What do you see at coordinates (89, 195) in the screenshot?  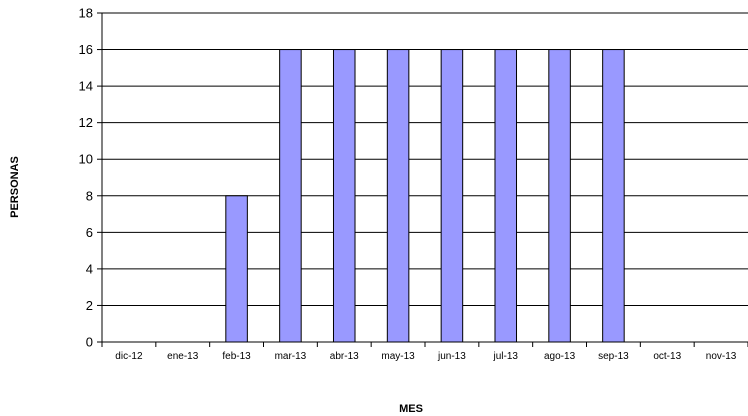 I see `y-tick-label: 8` at bounding box center [89, 195].